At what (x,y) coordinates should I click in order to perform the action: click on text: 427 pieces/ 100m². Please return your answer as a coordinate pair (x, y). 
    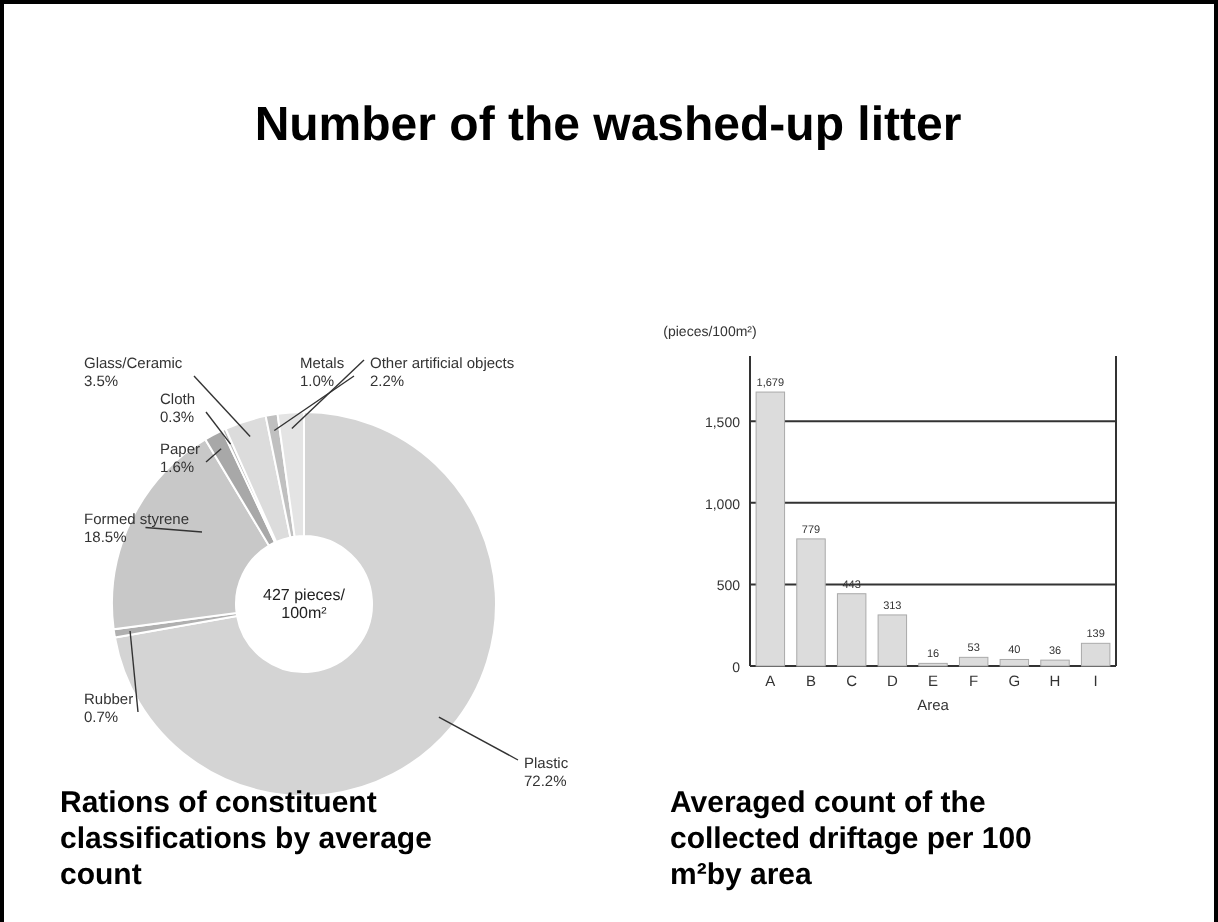
    Looking at the image, I should click on (305, 604).